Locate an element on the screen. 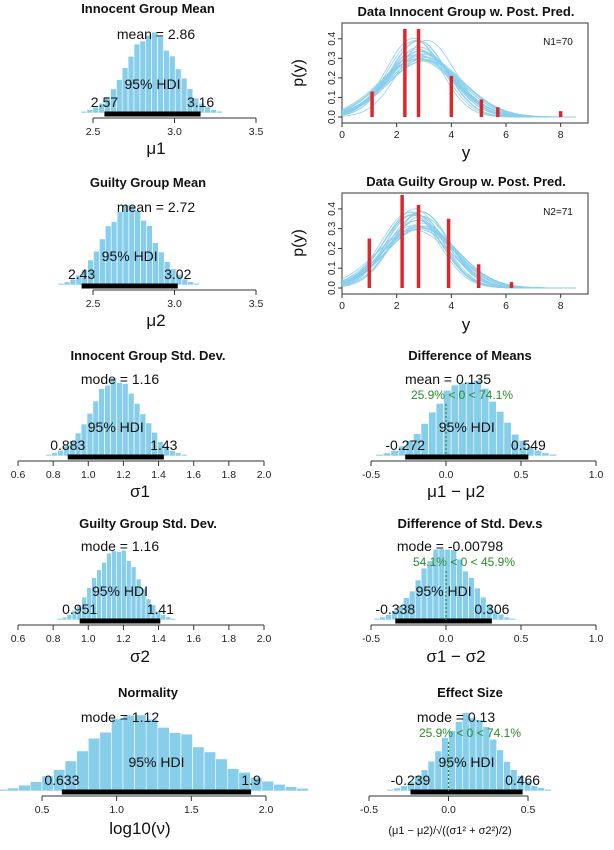 This screenshot has height=850, width=614. sample-size-label: N2=71 is located at coordinates (558, 212).